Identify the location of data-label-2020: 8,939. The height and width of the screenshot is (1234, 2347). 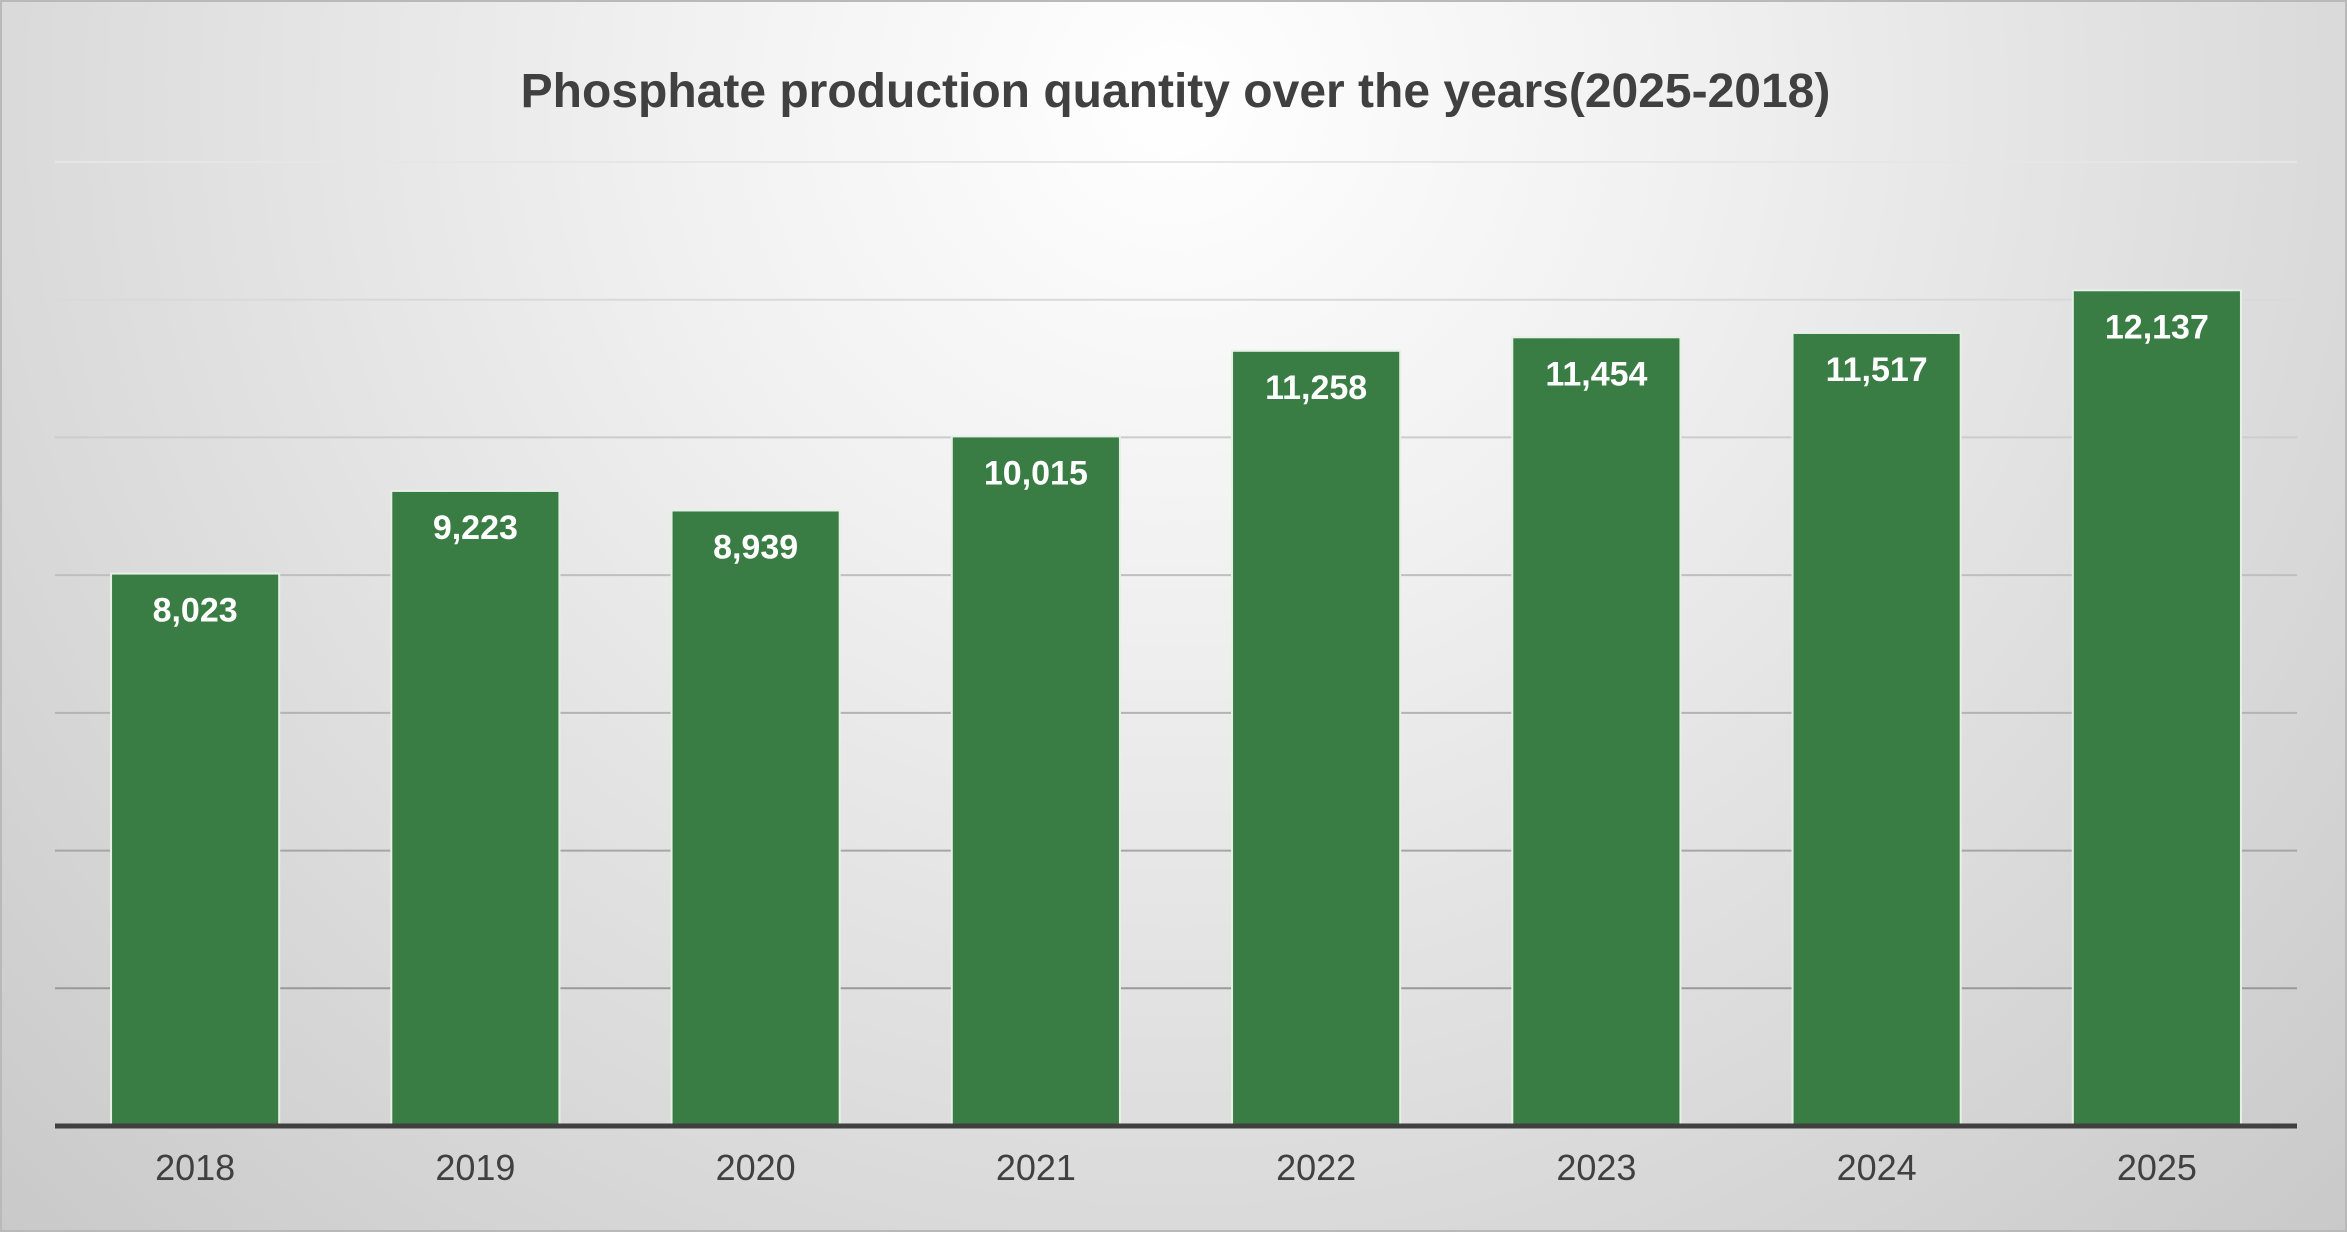
(755, 547).